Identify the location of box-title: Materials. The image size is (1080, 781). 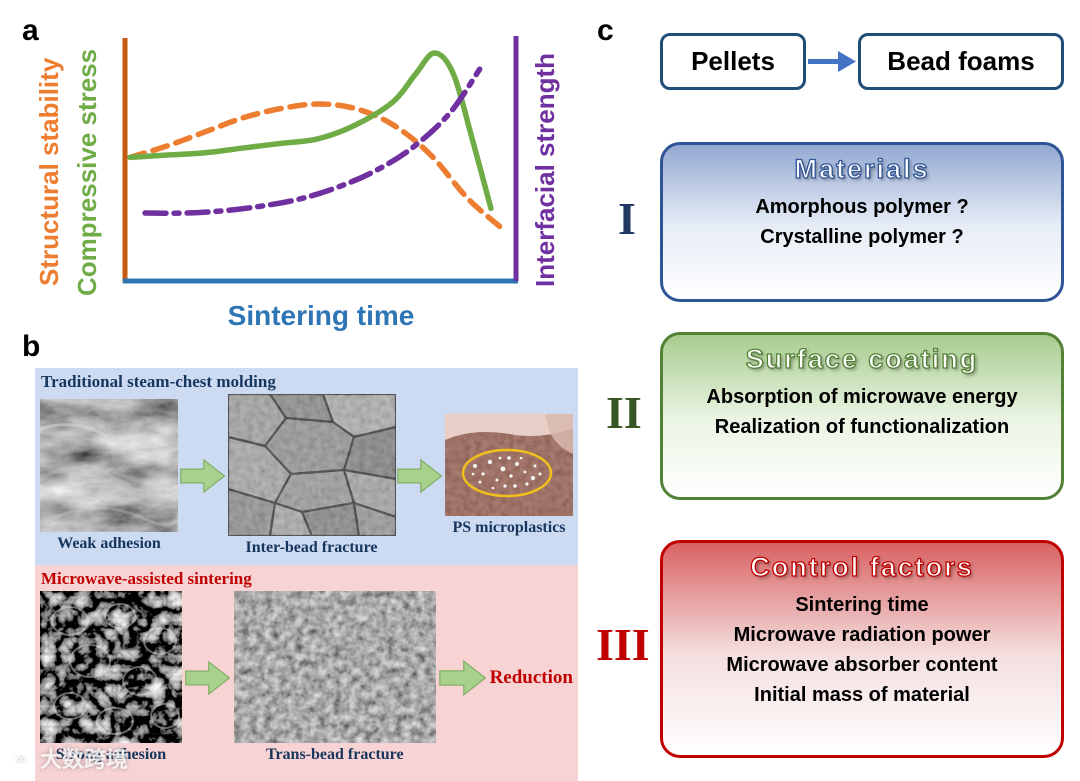
(862, 168).